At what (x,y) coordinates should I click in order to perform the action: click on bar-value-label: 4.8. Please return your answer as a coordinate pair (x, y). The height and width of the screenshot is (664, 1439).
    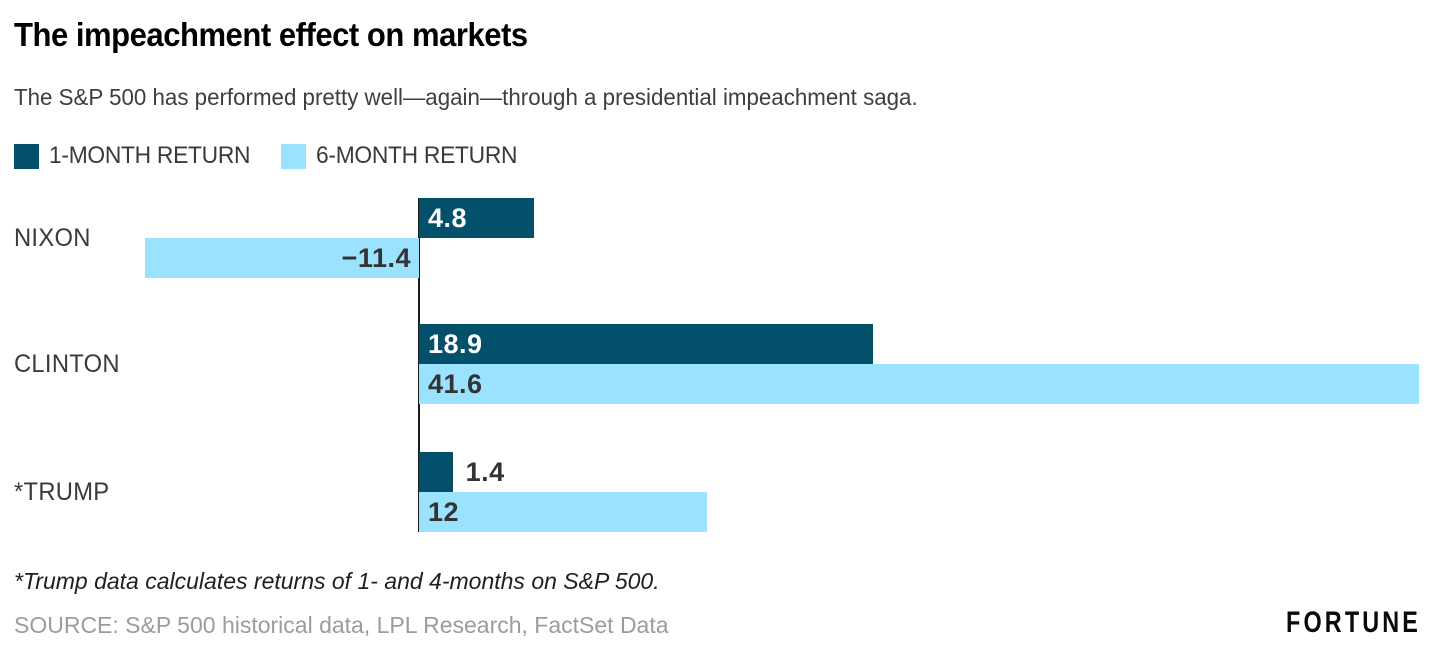
    Looking at the image, I should click on (448, 218).